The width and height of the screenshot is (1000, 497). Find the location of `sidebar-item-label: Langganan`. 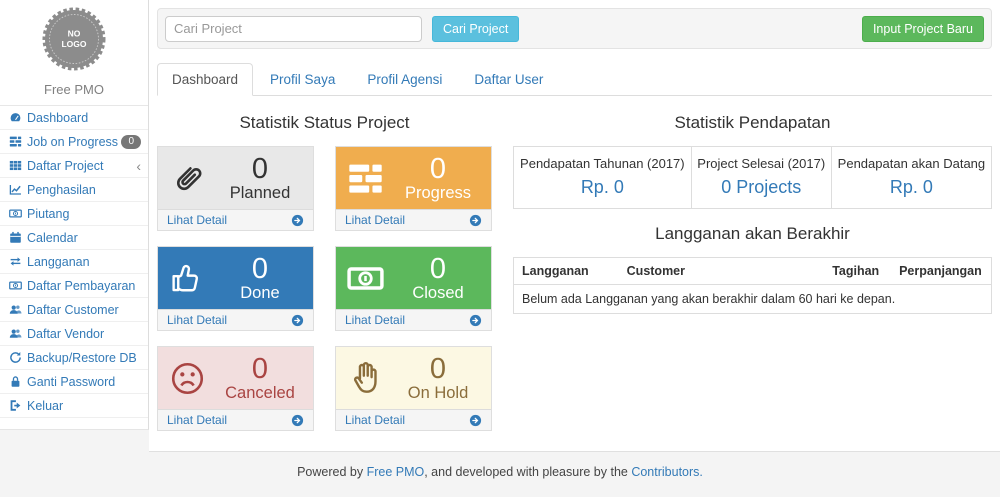

sidebar-item-label: Langganan is located at coordinates (58, 261).